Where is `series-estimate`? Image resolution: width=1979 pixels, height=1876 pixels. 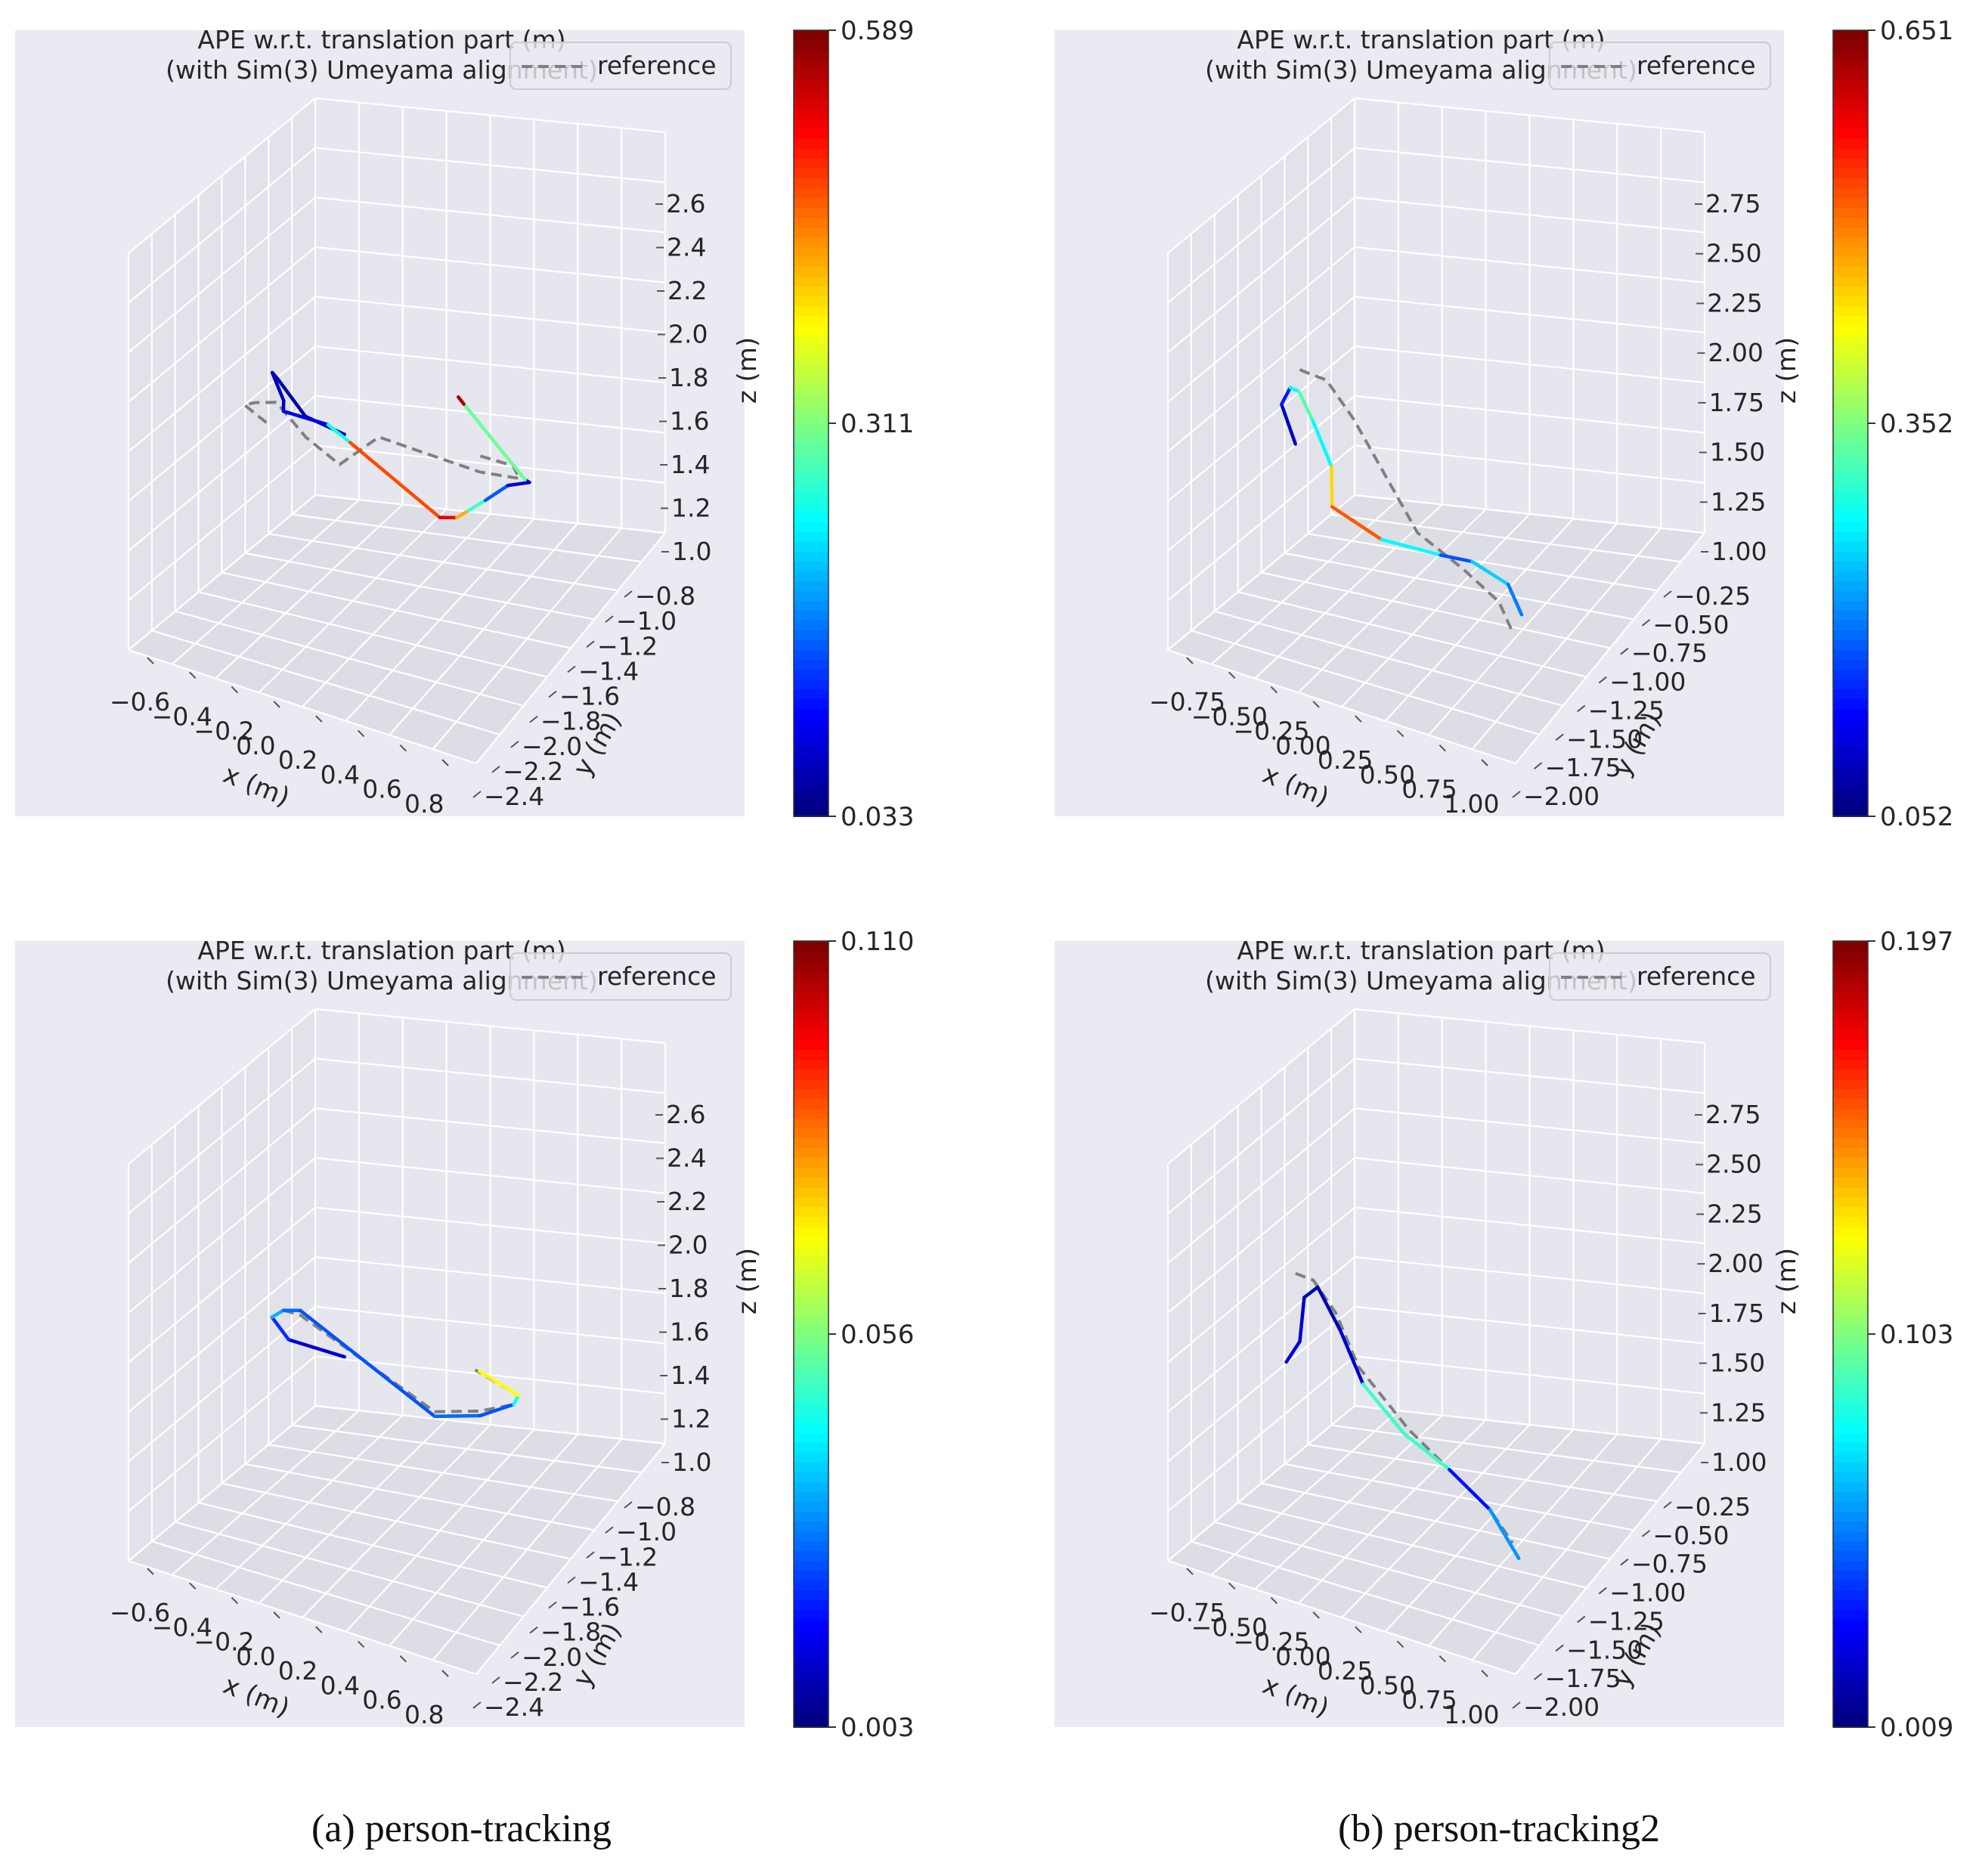
series-estimate is located at coordinates (1402, 1423).